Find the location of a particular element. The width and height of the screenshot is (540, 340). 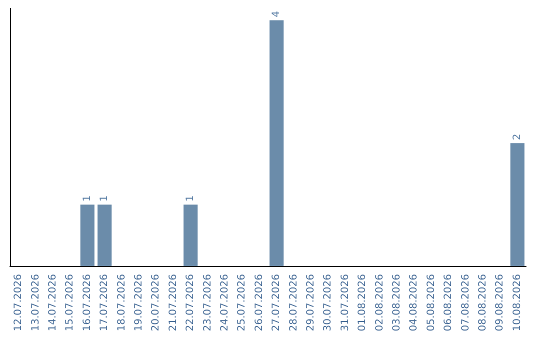

x-tick-label: 04.08.2026 is located at coordinates (414, 303).